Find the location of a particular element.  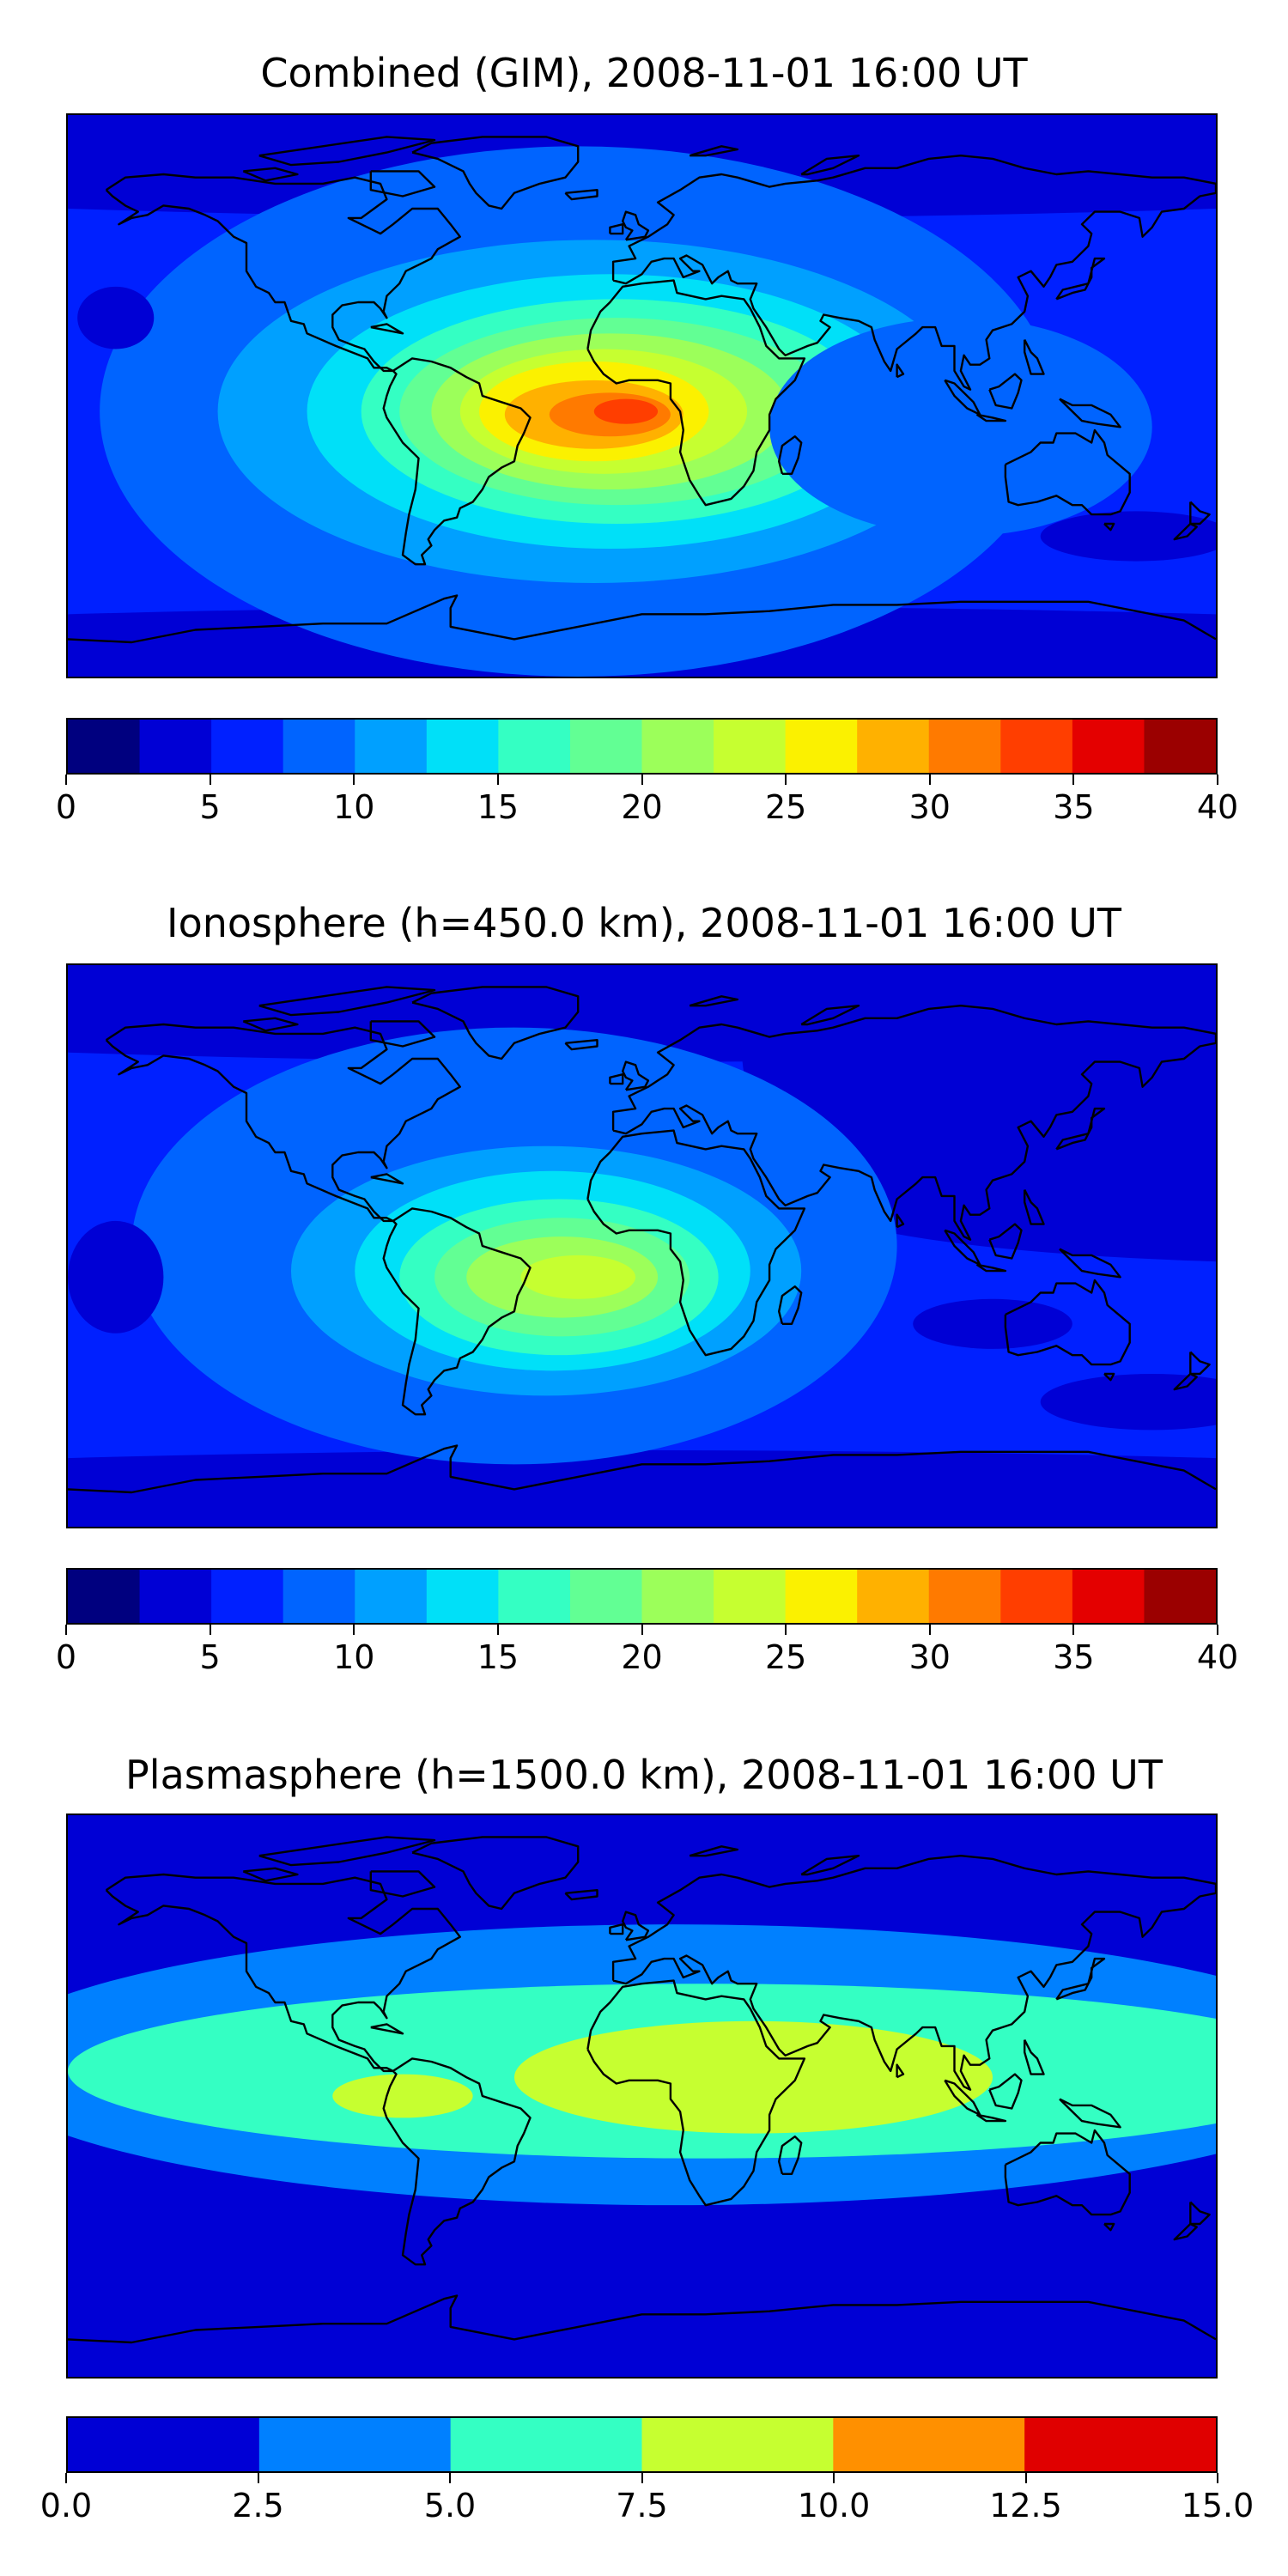

colorbar-tick-label: 0 is located at coordinates (66, 807).